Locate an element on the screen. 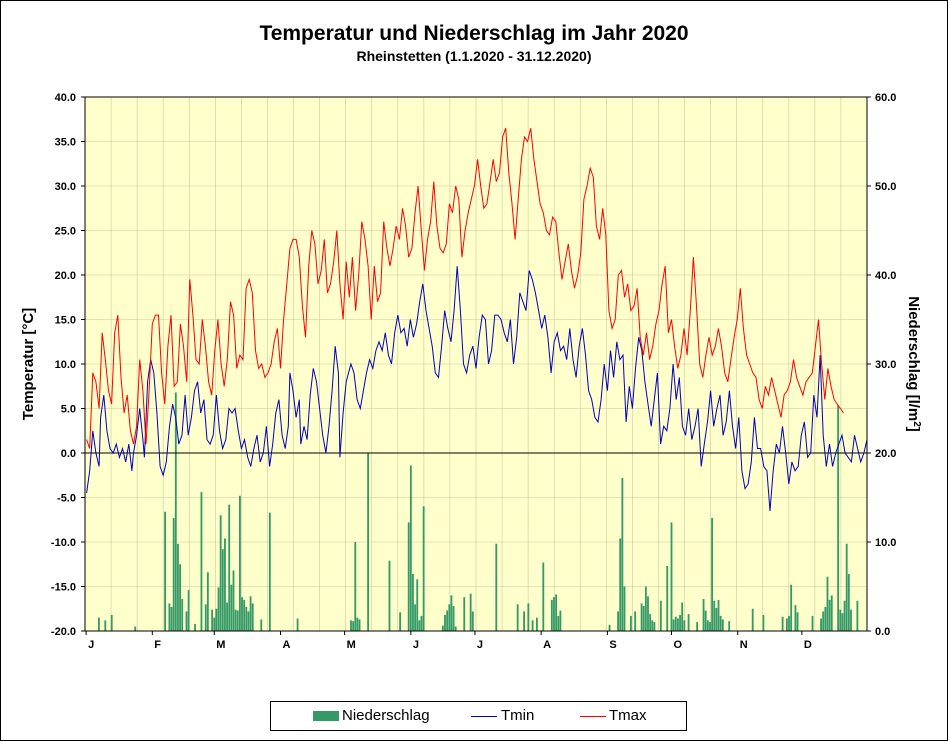 This screenshot has width=948, height=741. legend-label-niederschlag: Niederschlag is located at coordinates (386, 715).